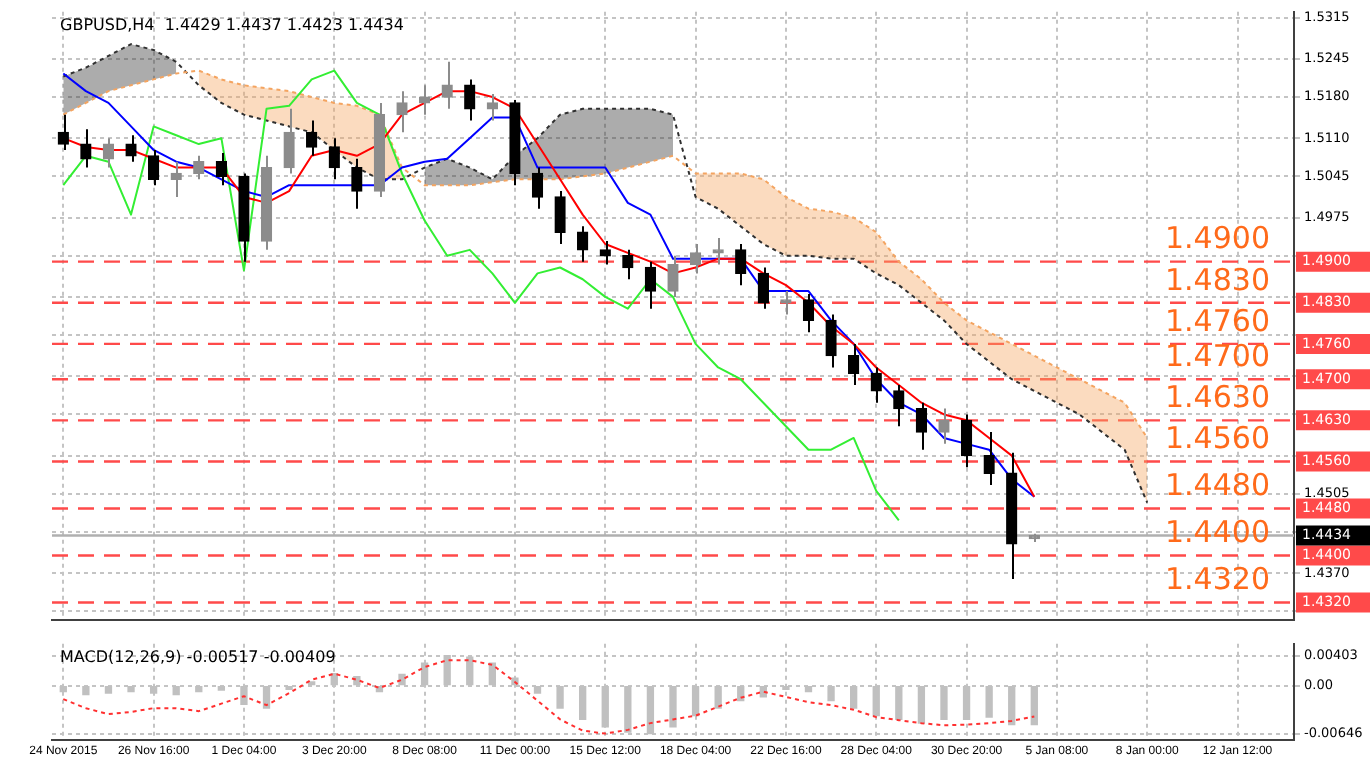  What do you see at coordinates (1217, 532) in the screenshot?
I see `ref-line-label: 1.4400` at bounding box center [1217, 532].